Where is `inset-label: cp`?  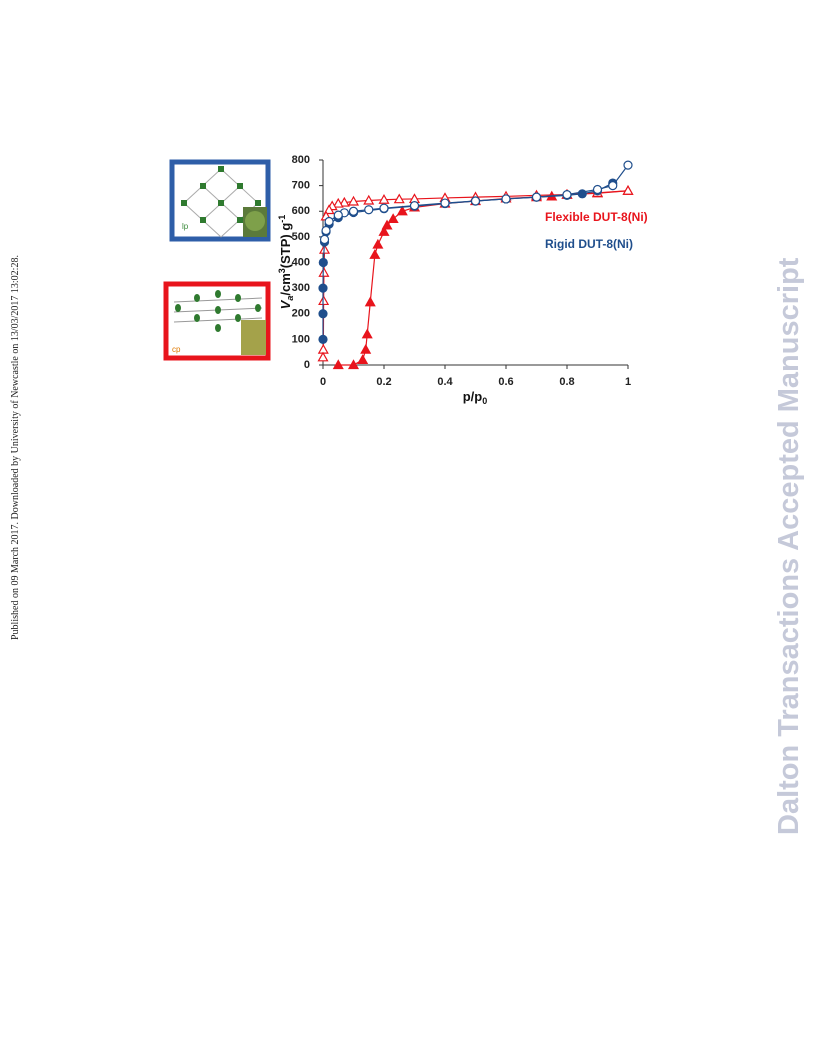 inset-label: cp is located at coordinates (176, 349).